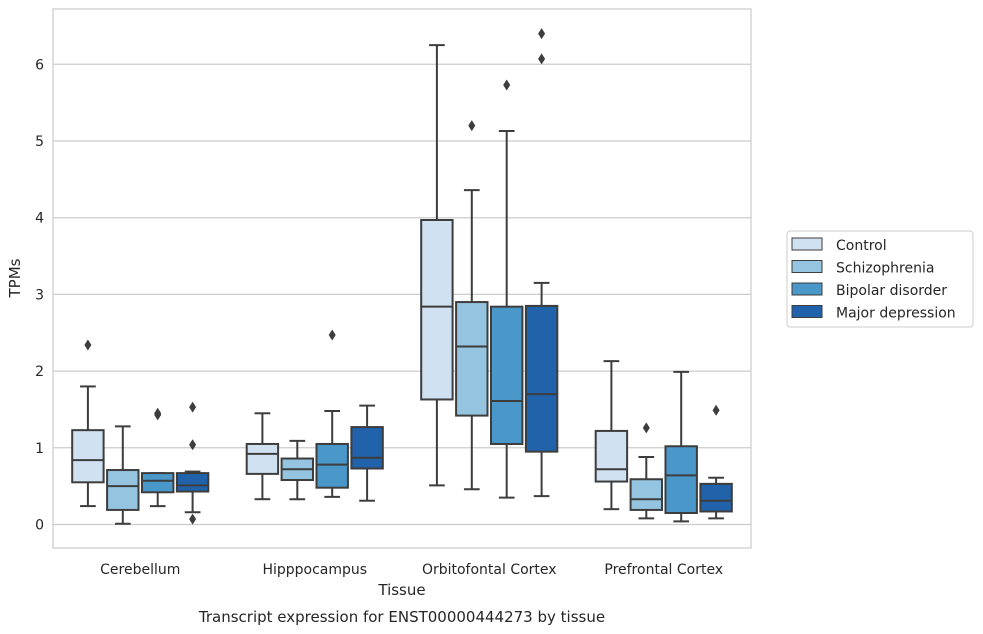 This screenshot has width=983, height=634. I want to click on y-tick-label: 0, so click(39, 526).